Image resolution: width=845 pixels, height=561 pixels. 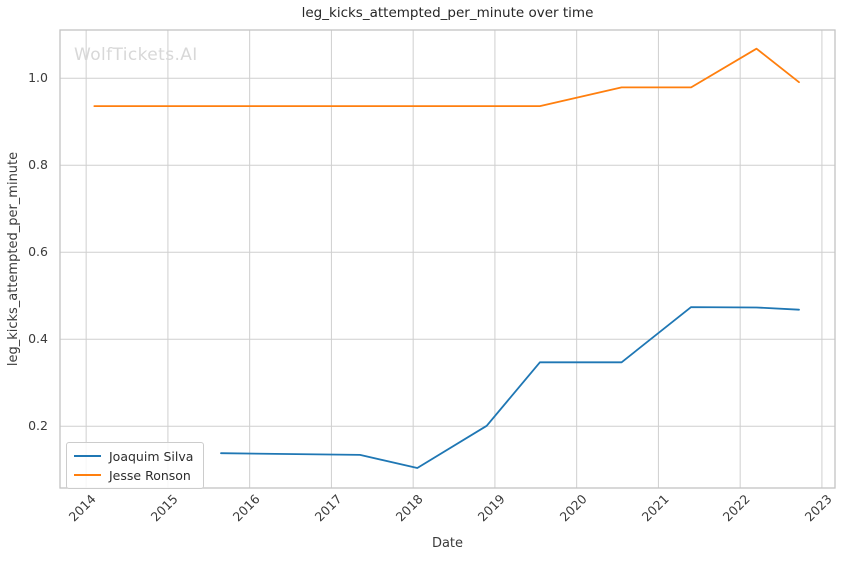 I want to click on y-tick-label: 0.4, so click(x=38, y=339).